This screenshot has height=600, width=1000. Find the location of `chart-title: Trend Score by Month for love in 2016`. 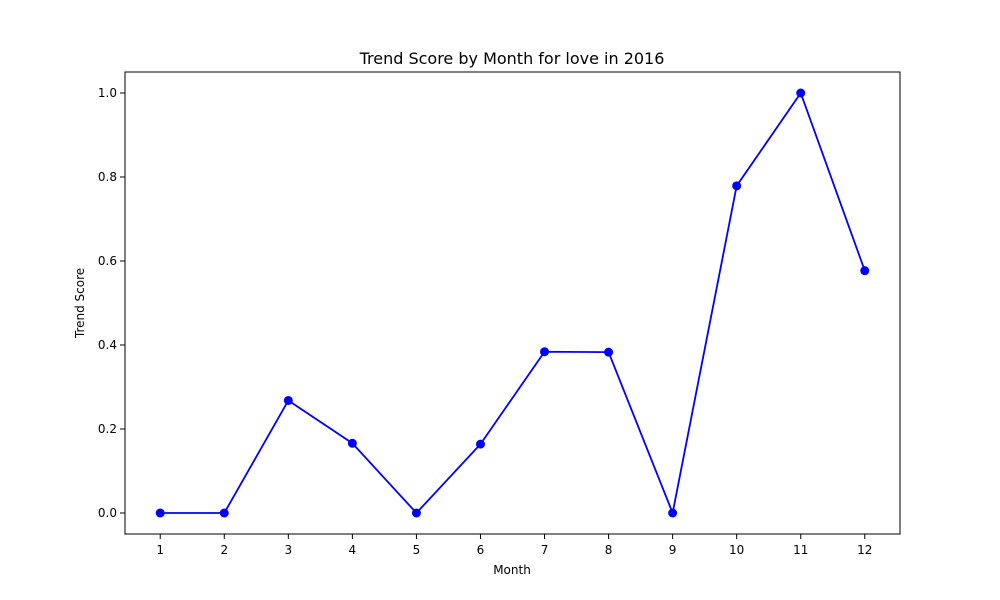

chart-title: Trend Score by Month for love in 2016 is located at coordinates (512, 58).